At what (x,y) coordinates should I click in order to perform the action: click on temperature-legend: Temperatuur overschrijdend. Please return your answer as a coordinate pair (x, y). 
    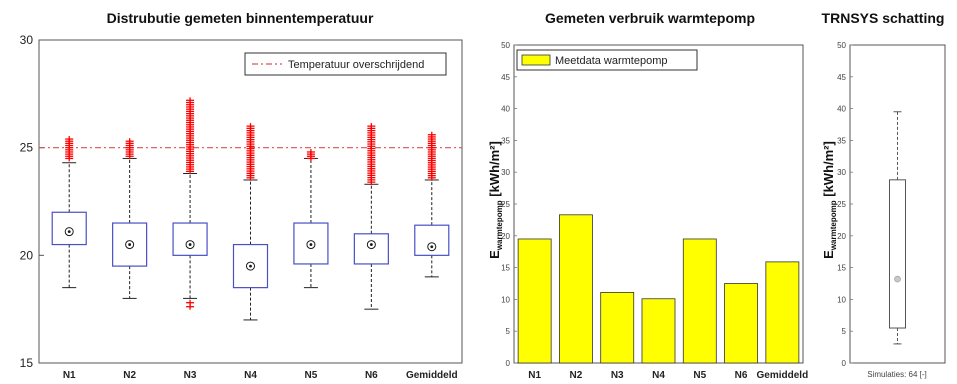
    Looking at the image, I should click on (345, 64).